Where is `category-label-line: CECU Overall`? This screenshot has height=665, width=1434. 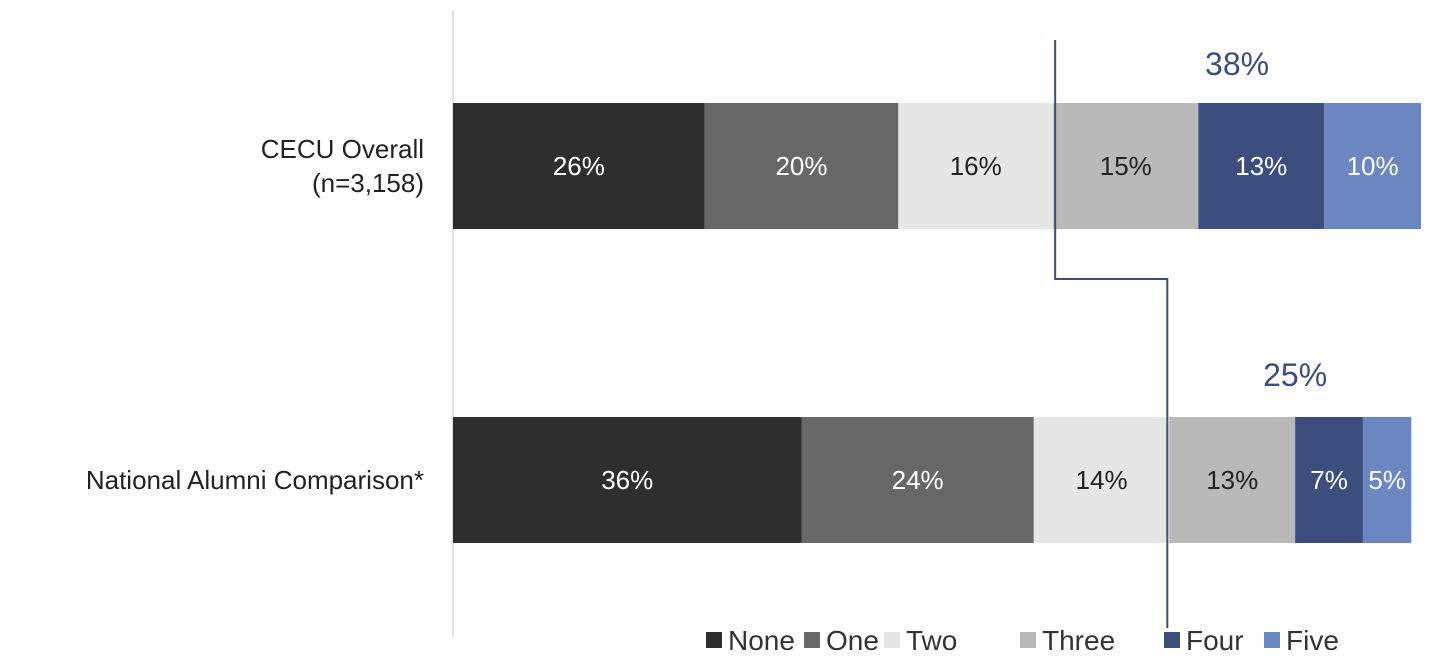 category-label-line: CECU Overall is located at coordinates (342, 149).